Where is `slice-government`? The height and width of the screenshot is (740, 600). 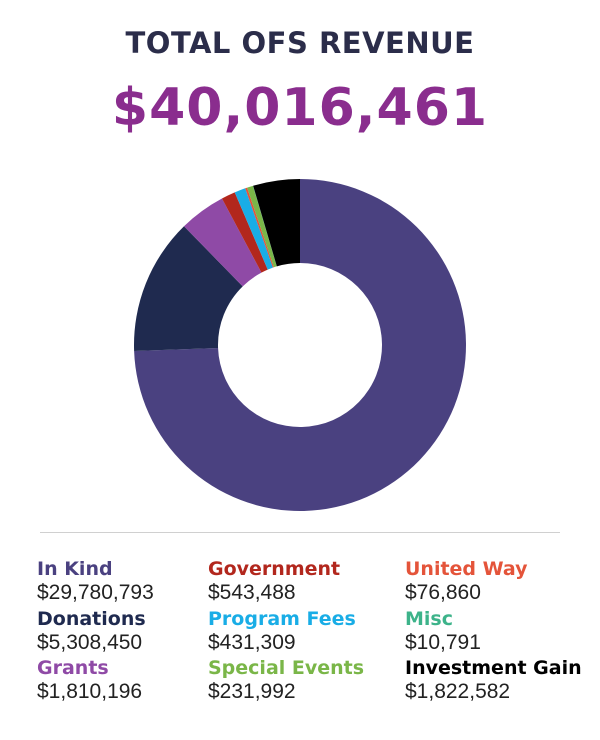 slice-government is located at coordinates (244, 232).